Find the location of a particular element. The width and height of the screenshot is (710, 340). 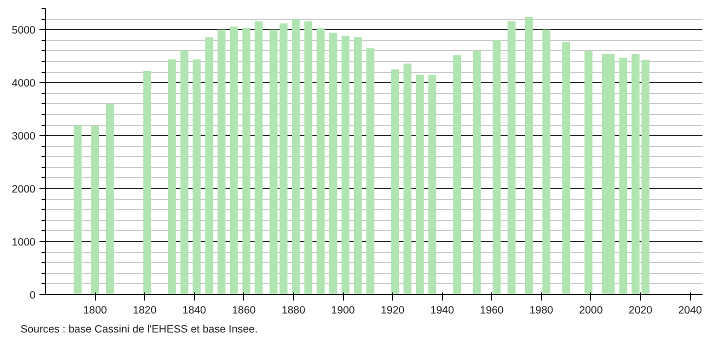

x-tick-label: 1820 is located at coordinates (144, 310).